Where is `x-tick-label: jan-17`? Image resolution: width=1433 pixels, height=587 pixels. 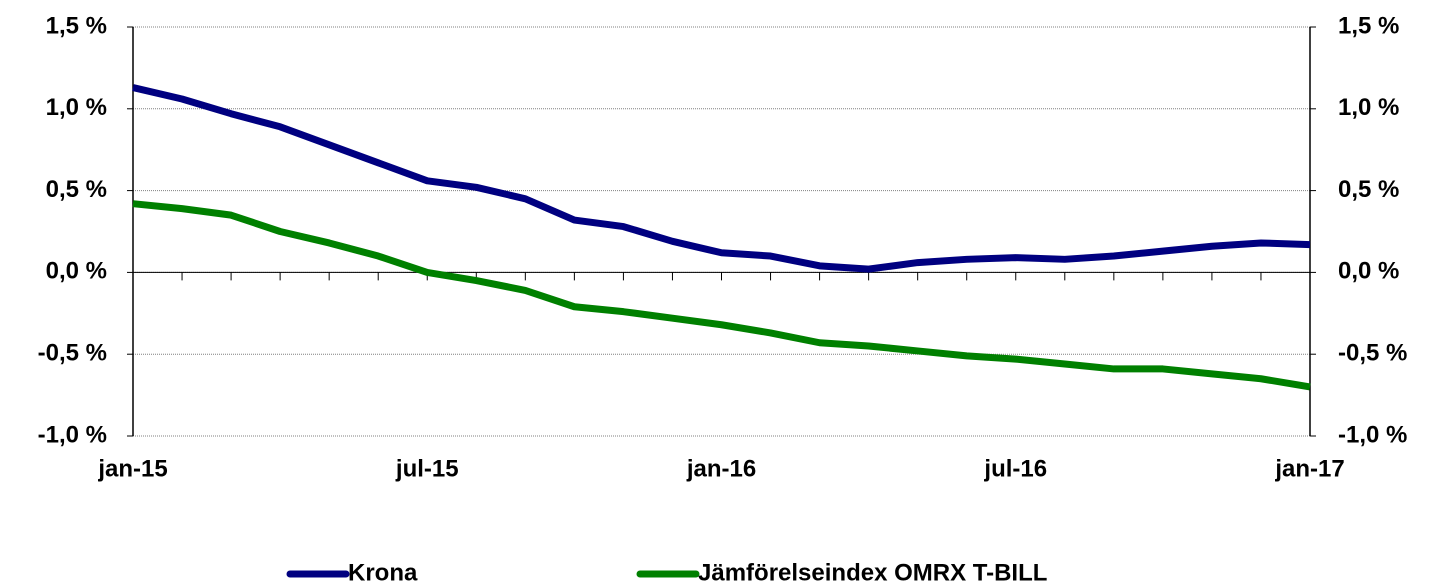
x-tick-label: jan-17 is located at coordinates (1309, 468).